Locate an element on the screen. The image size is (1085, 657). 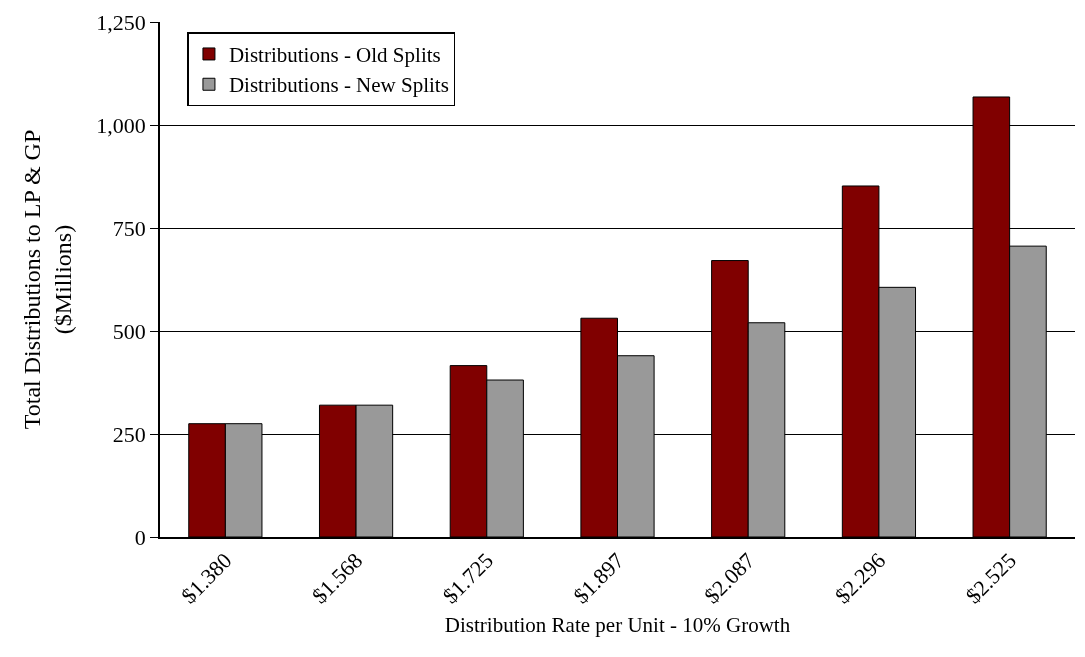
y-tick-label: 750 is located at coordinates (129, 228).